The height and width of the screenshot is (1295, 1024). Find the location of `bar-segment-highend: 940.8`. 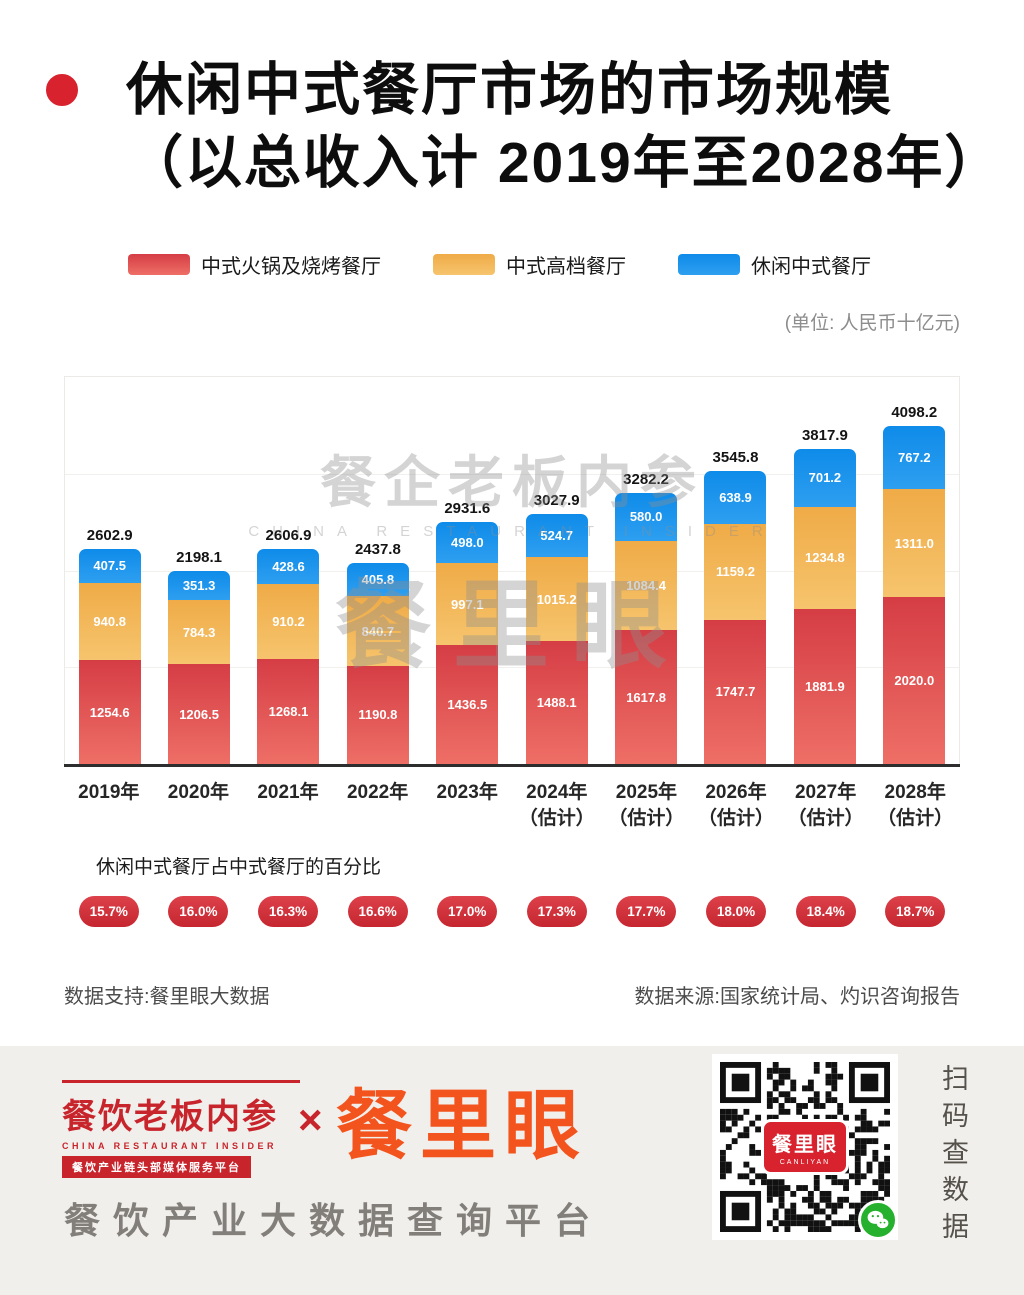

bar-segment-highend: 940.8 is located at coordinates (109, 621).